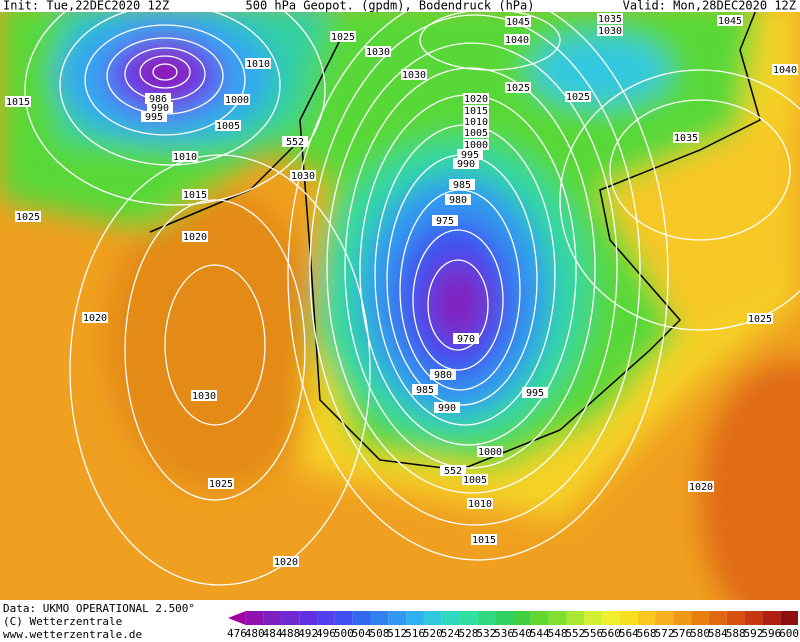 Image resolution: width=800 pixels, height=642 pixels. Describe the element at coordinates (558, 633) in the screenshot. I see `scale-label: 548` at that location.